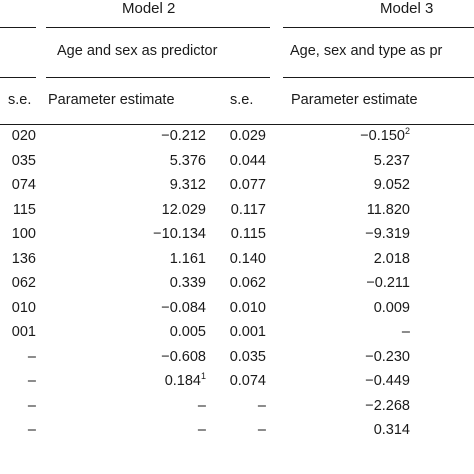 The height and width of the screenshot is (474, 474). I want to click on se-left-cell-value: 020, so click(23, 136).